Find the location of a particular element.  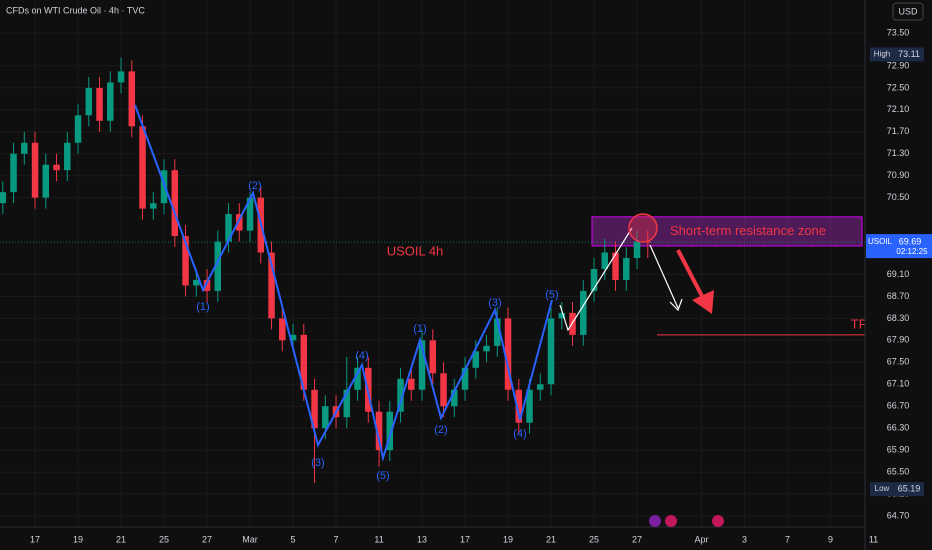

y-tick-label: 71.30 is located at coordinates (898, 153).